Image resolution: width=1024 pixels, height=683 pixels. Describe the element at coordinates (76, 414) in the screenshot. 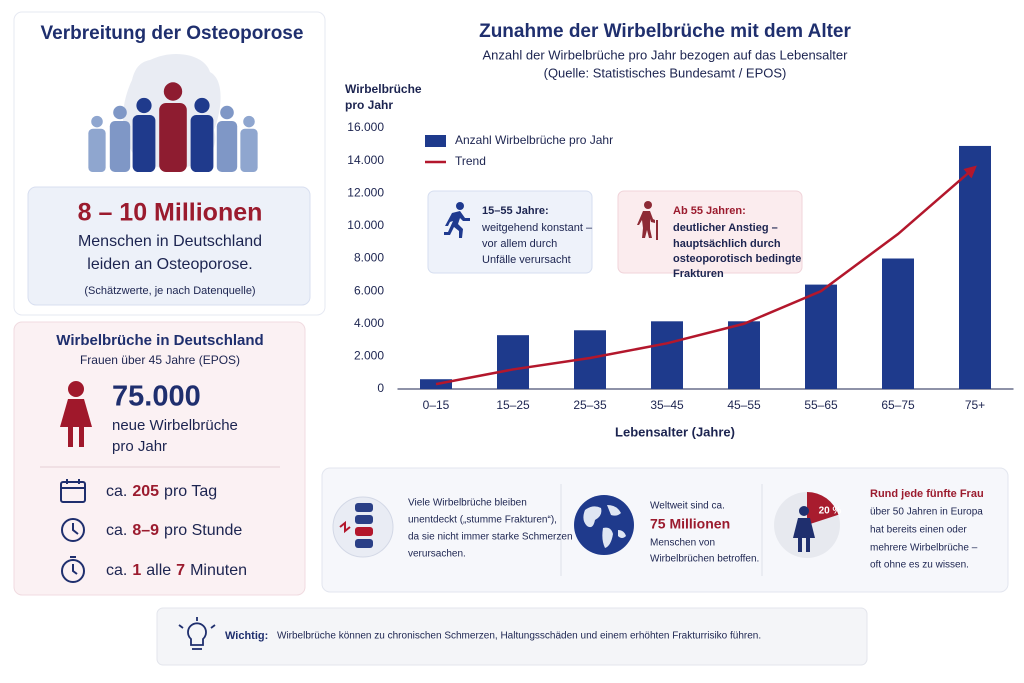

I see `woman-icon` at that location.